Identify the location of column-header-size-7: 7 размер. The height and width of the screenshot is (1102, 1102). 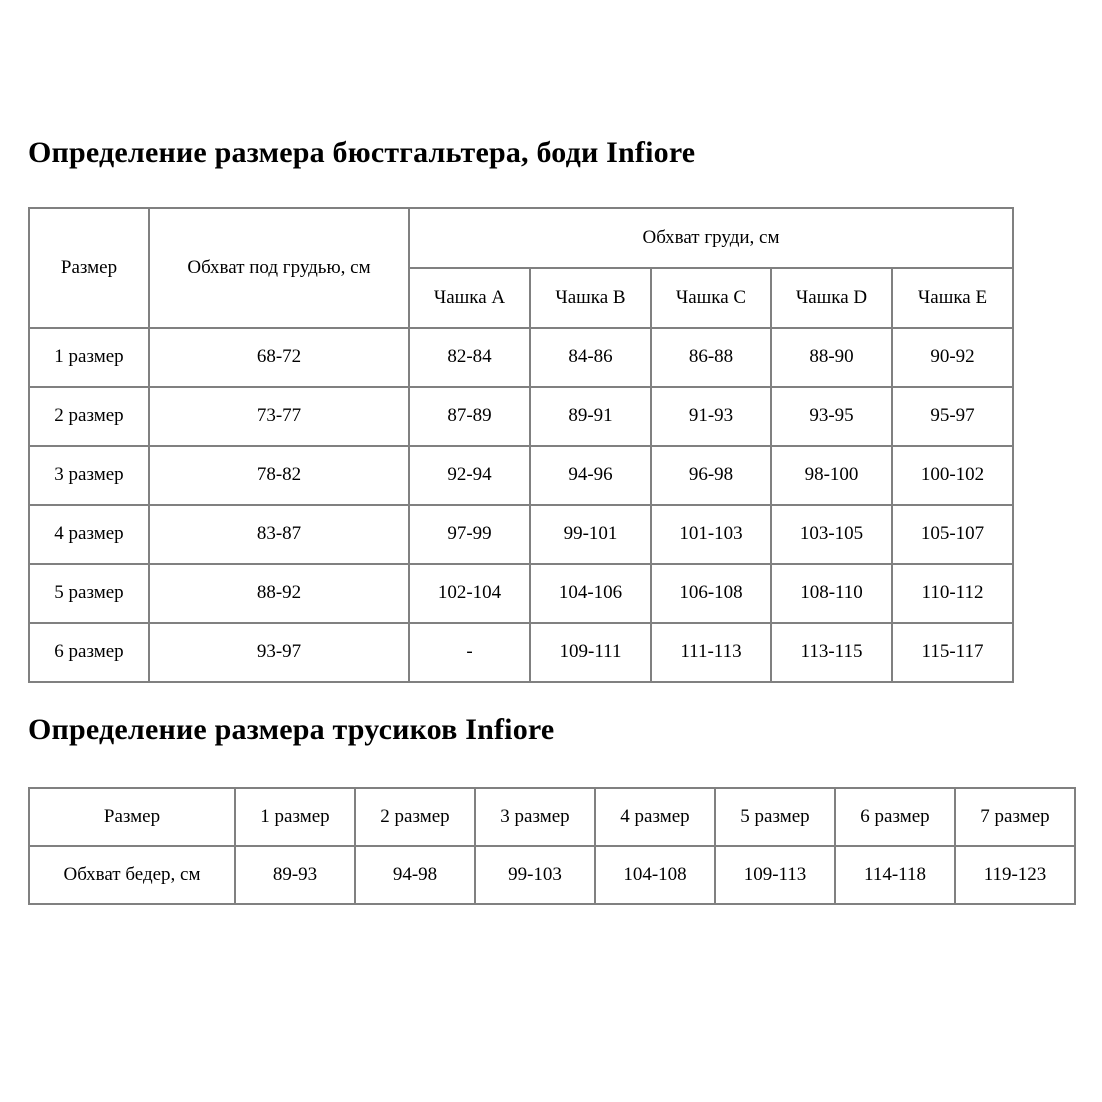
(1015, 817).